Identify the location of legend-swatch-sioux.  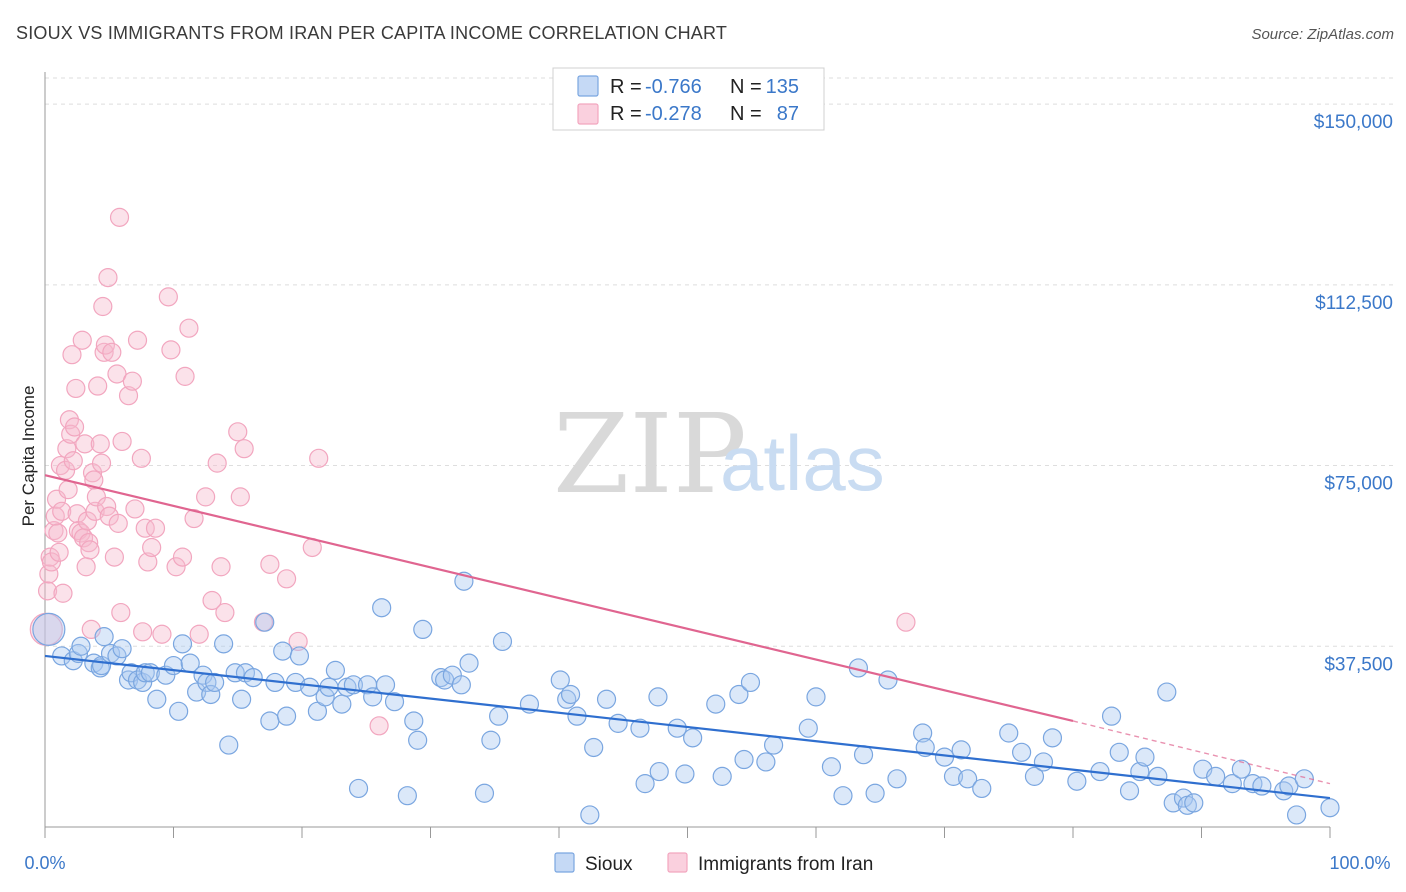
(588, 86).